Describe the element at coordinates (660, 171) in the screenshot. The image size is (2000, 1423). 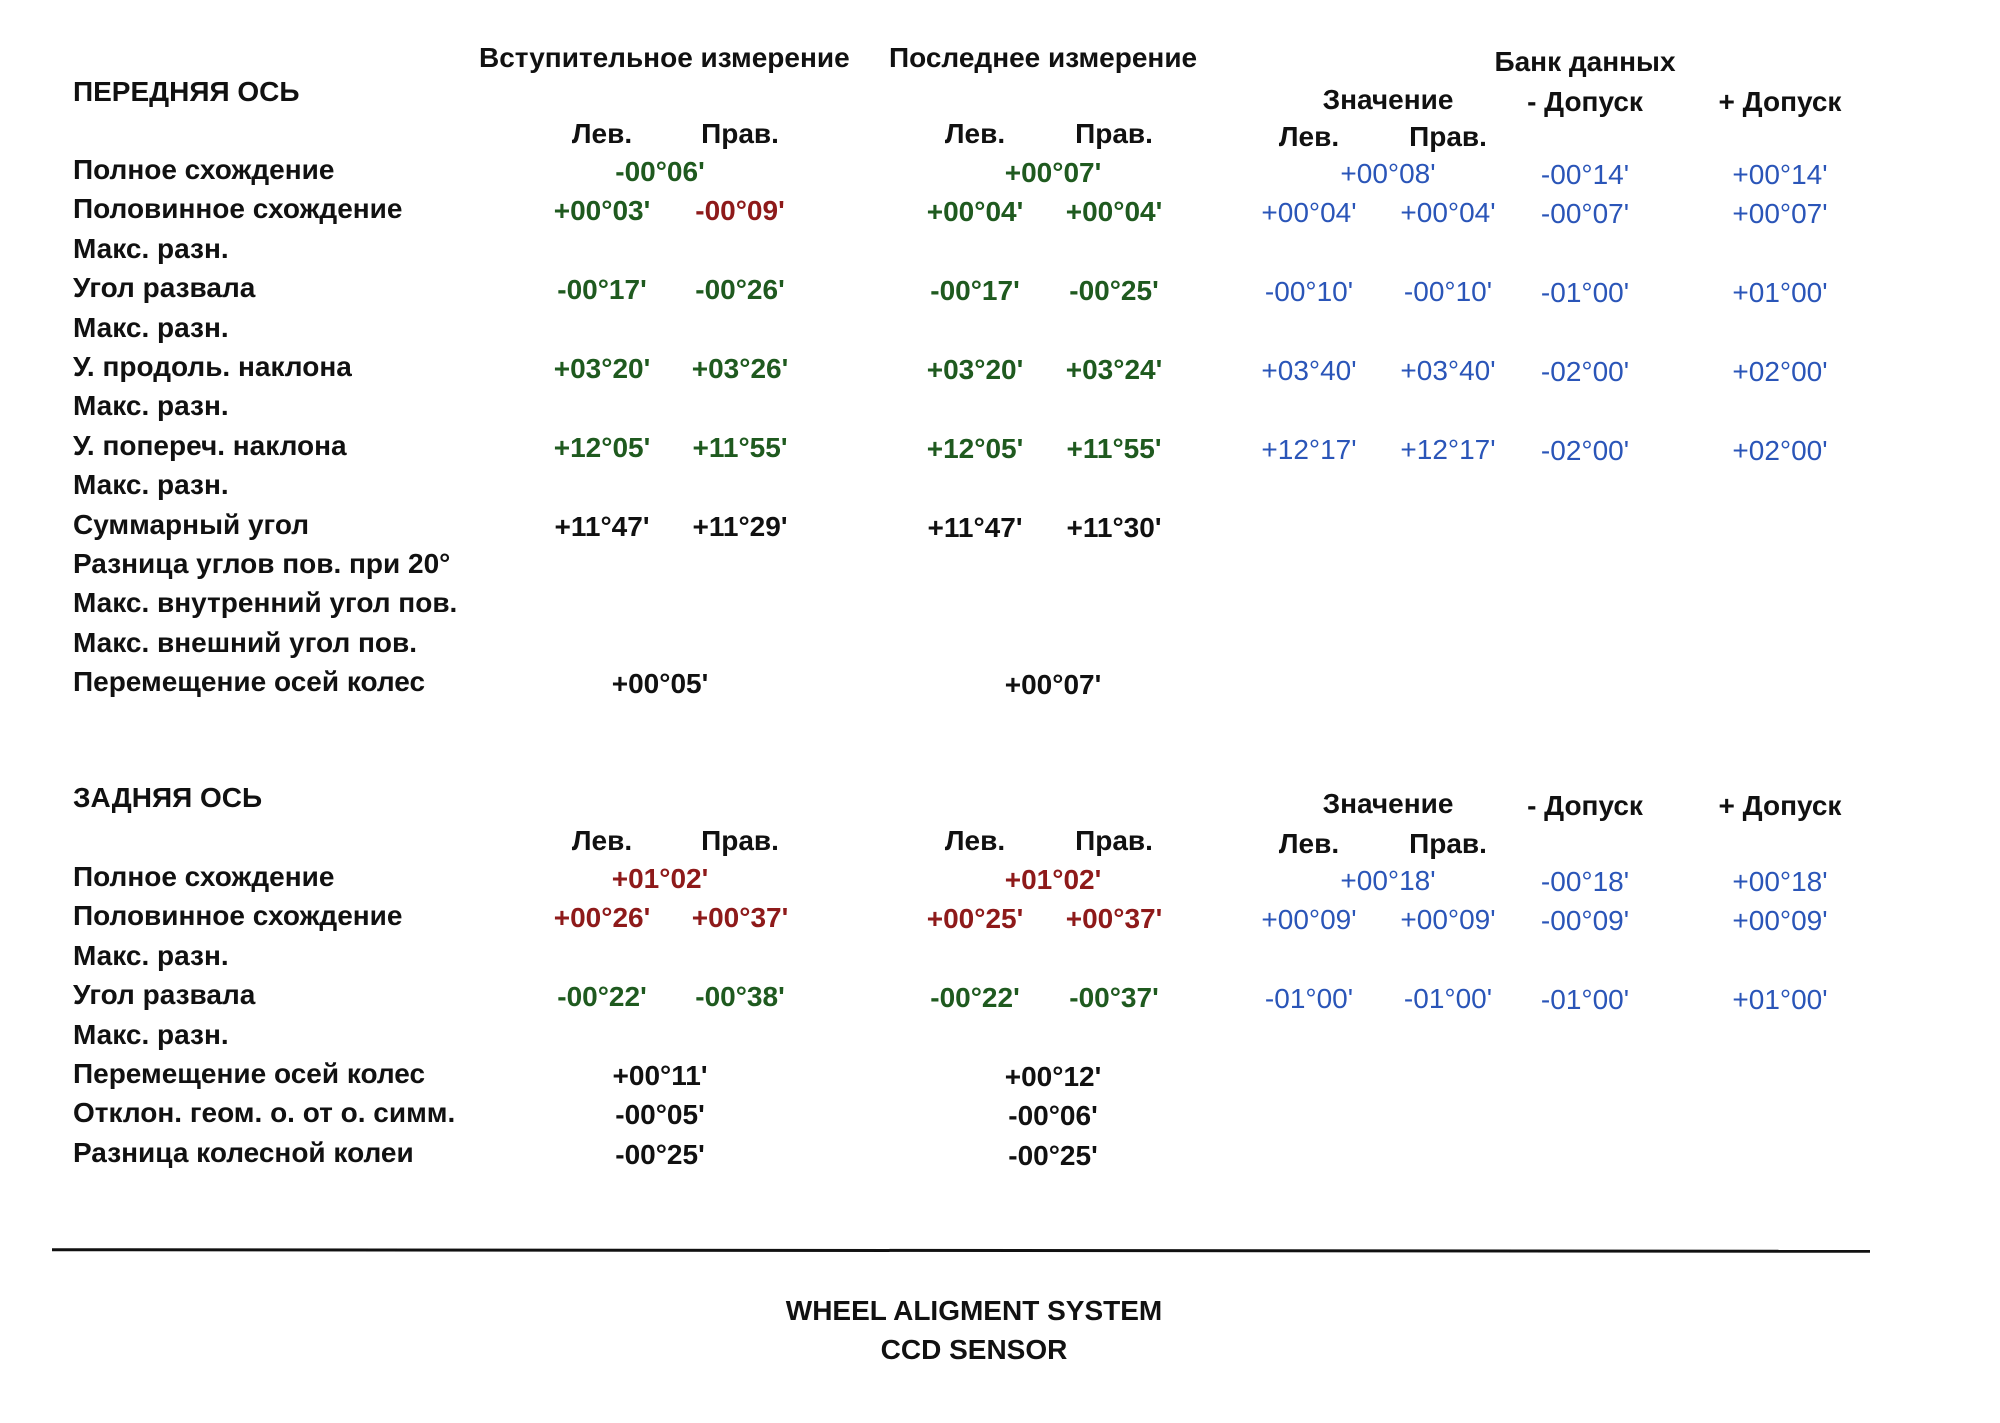
I see `intro-total-value: -00°06'` at that location.